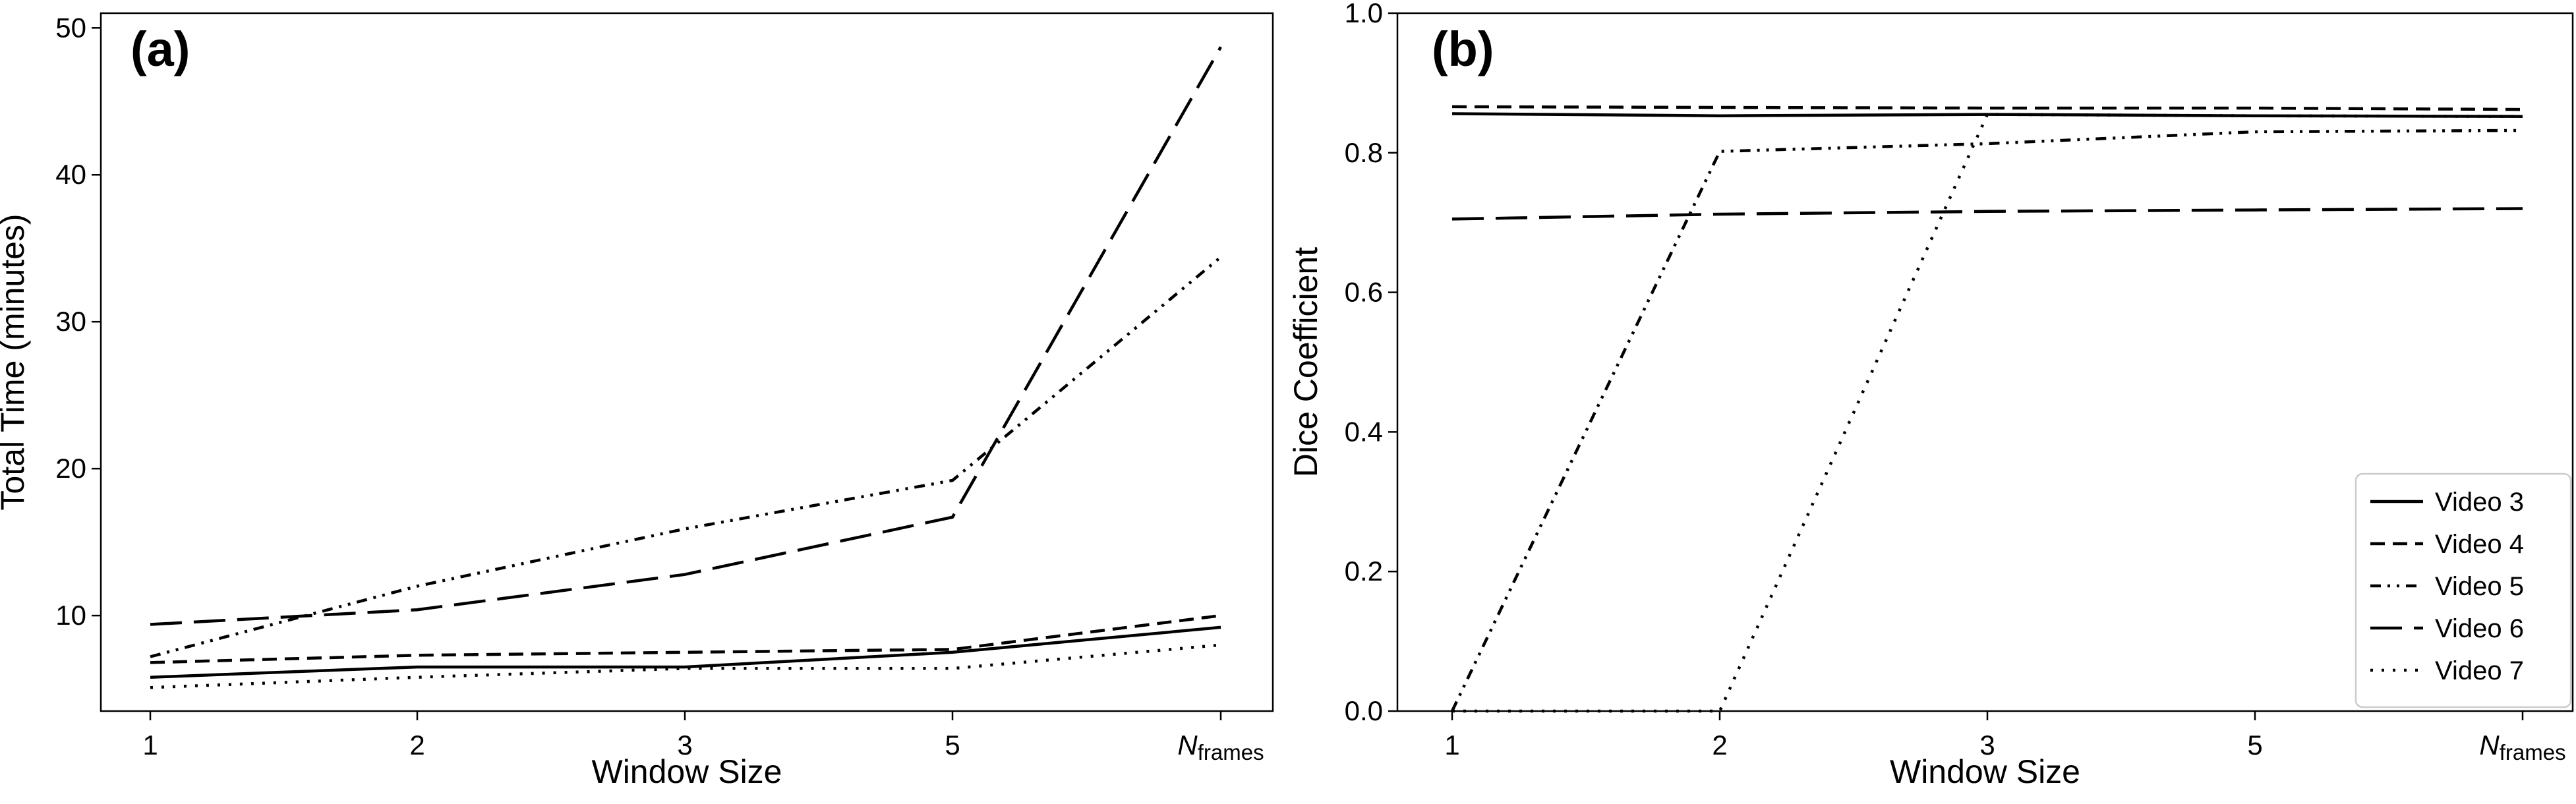 The height and width of the screenshot is (804, 2576). I want to click on legend-box, so click(2463, 590).